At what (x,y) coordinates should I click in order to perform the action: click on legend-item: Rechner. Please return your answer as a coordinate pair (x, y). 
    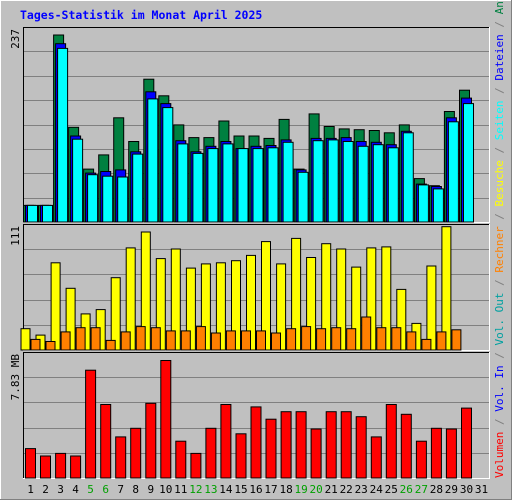
    Looking at the image, I should click on (499, 249).